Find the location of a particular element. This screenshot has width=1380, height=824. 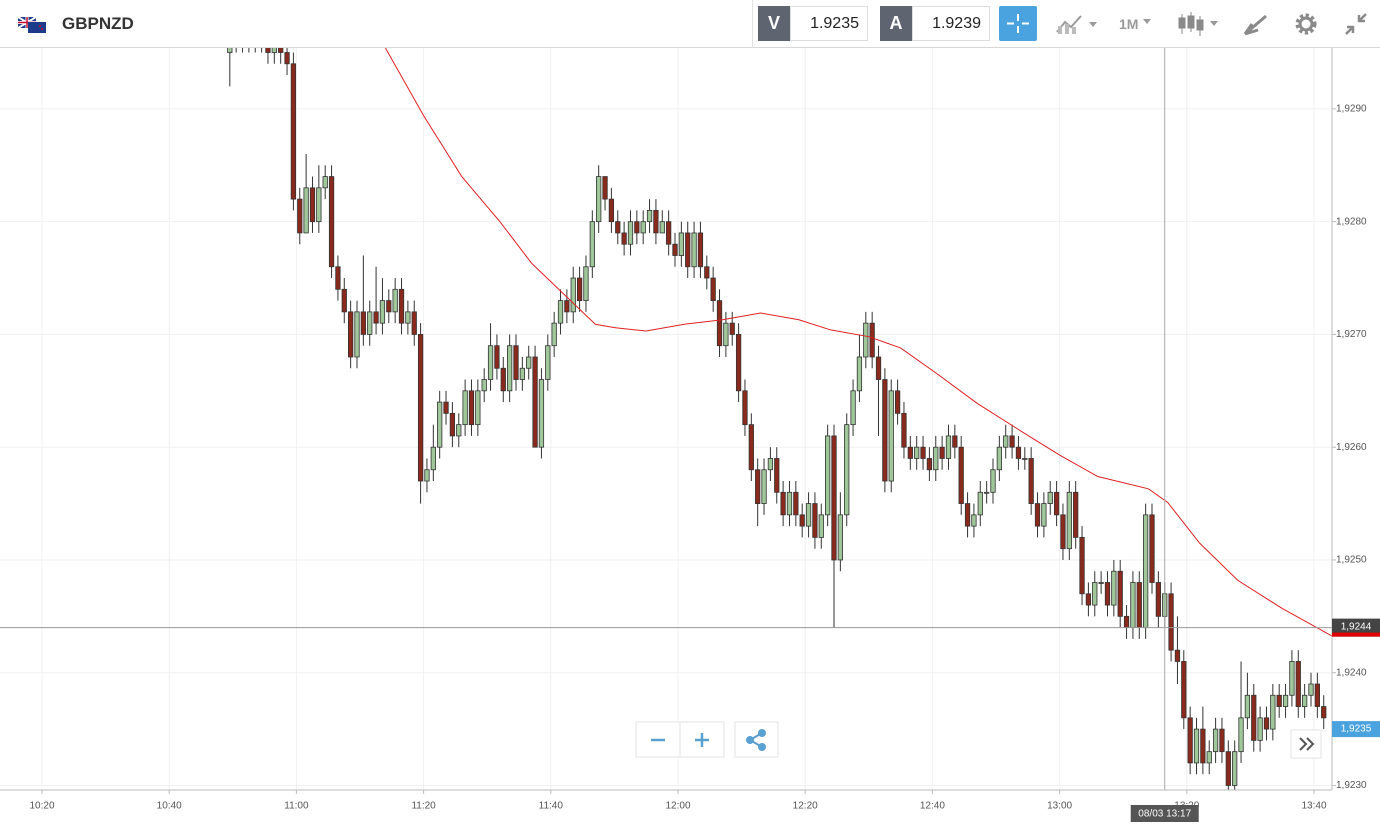

share-icon is located at coordinates (756, 740).